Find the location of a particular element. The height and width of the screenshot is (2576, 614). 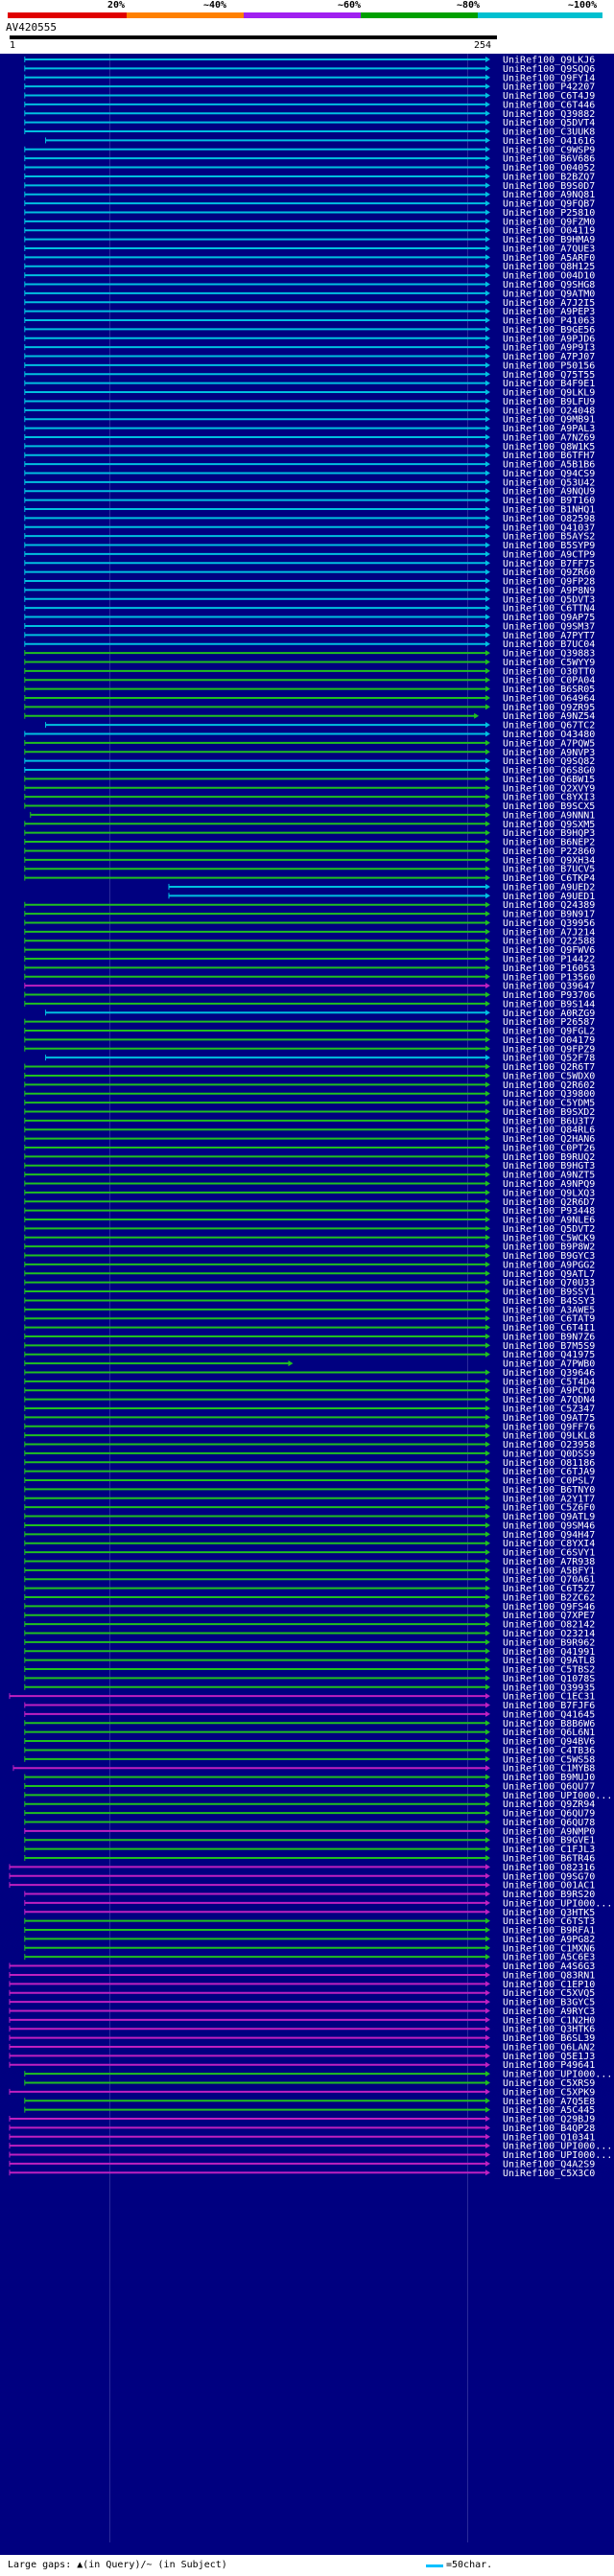

hit-row: UniRef100_Q9ATL7 is located at coordinates (310, 1275).